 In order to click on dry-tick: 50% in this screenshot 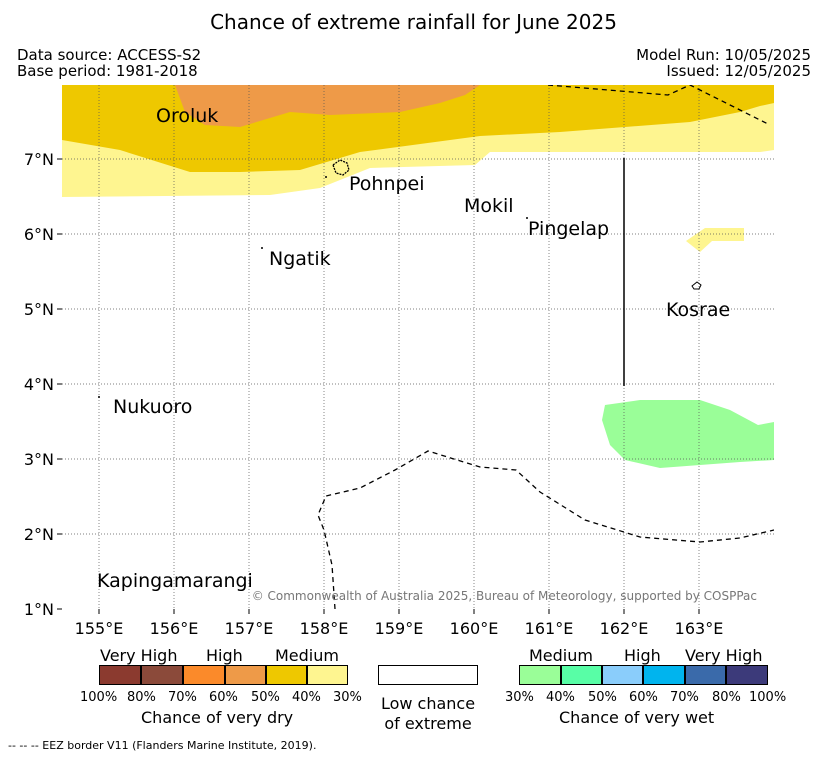, I will do `click(265, 697)`.